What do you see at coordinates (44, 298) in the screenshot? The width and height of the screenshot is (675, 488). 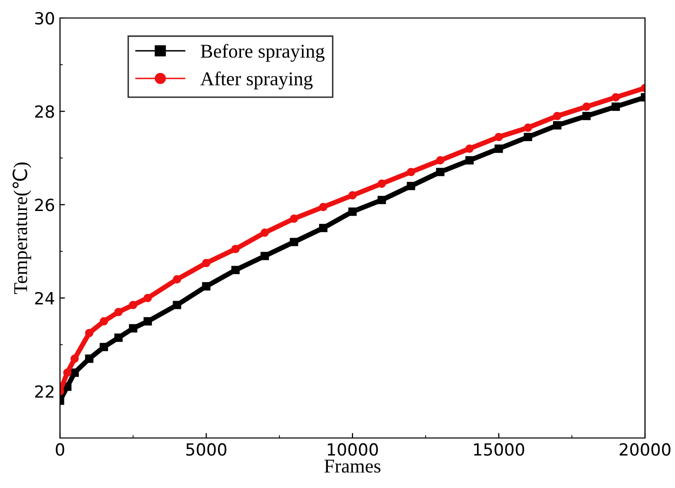 I see `y-tick-label: 24` at bounding box center [44, 298].